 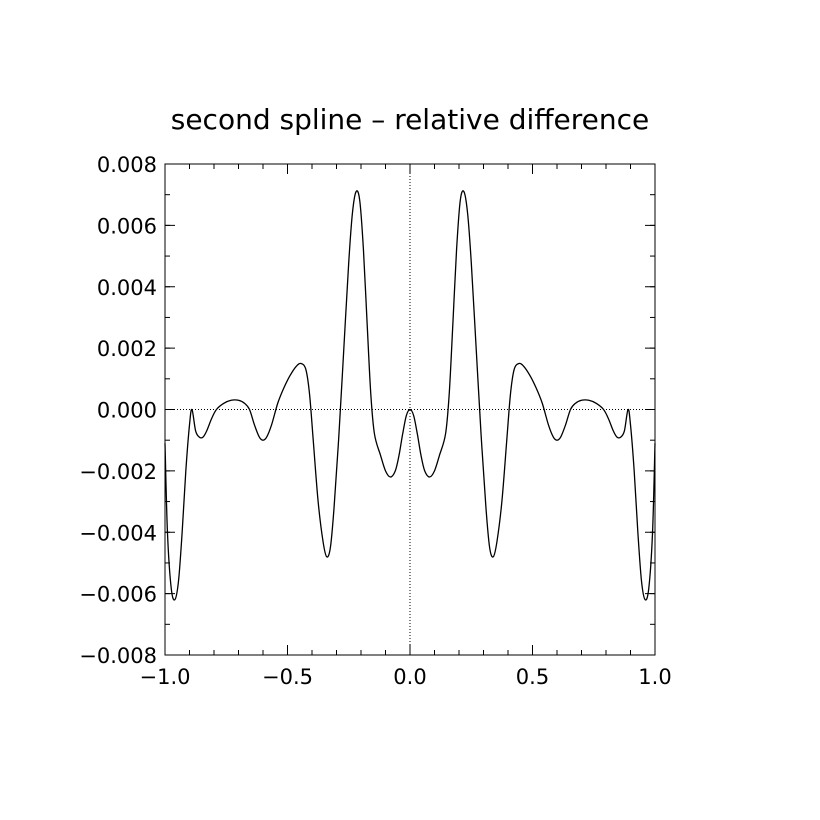 What do you see at coordinates (410, 119) in the screenshot?
I see `chart-title: second spline – relative difference` at bounding box center [410, 119].